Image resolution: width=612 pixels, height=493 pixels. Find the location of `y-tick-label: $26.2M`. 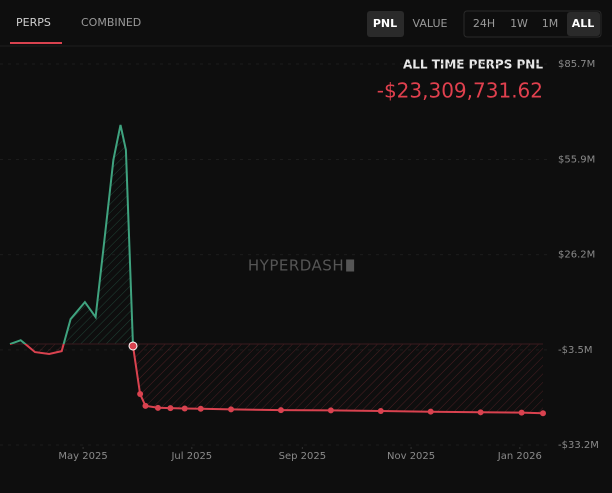

y-tick-label: $26.2M is located at coordinates (576, 255).